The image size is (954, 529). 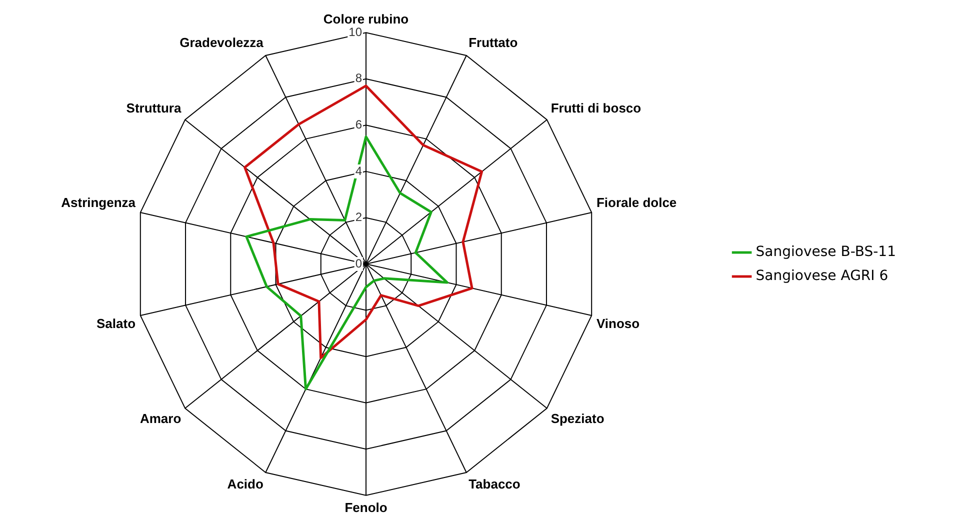 What do you see at coordinates (358, 171) in the screenshot?
I see `y-tick-label: 4` at bounding box center [358, 171].